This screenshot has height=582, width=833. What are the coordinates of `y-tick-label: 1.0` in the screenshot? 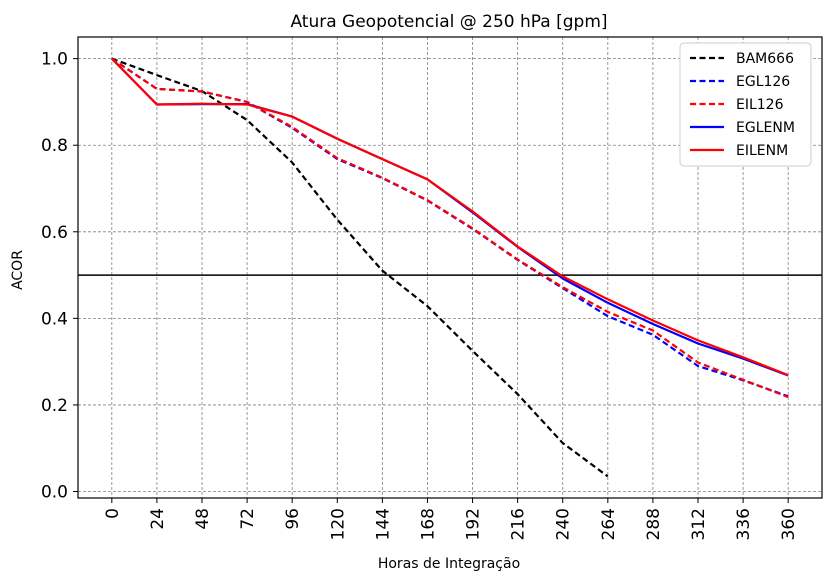 It's located at (54, 60).